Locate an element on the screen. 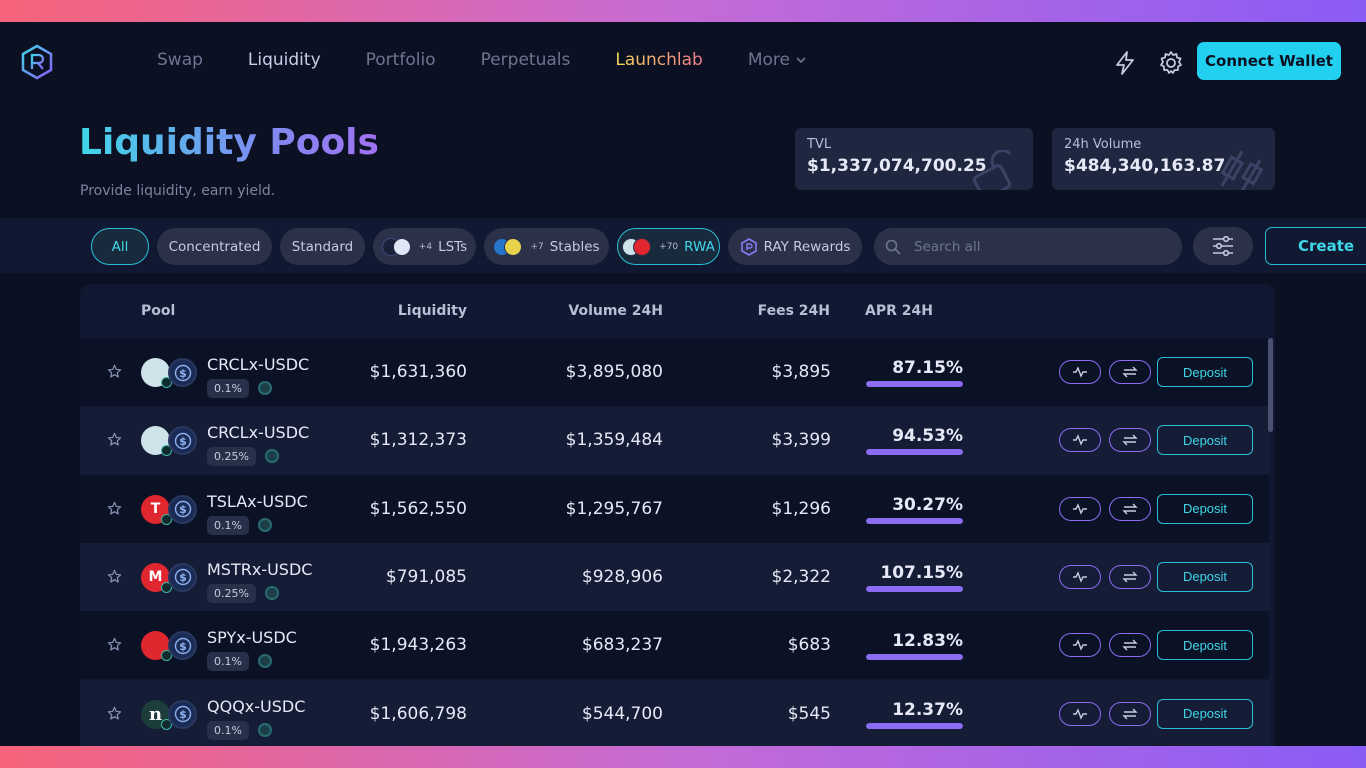 This screenshot has width=1366, height=768. pool-name: TSLAx-USDC is located at coordinates (257, 501).